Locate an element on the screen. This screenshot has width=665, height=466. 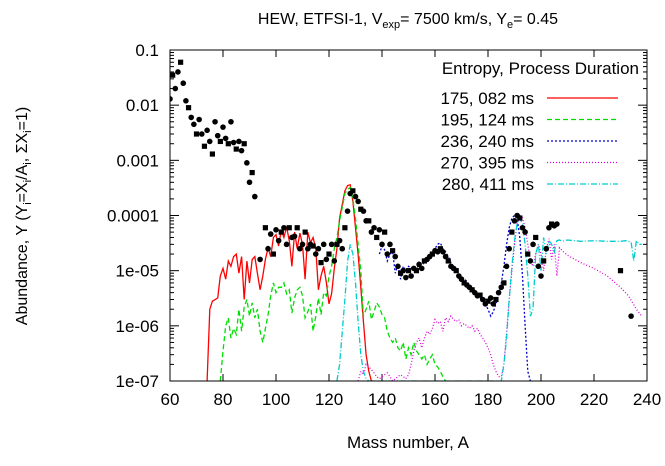
legend-label-4: 270, 395 ms is located at coordinates (487, 163).